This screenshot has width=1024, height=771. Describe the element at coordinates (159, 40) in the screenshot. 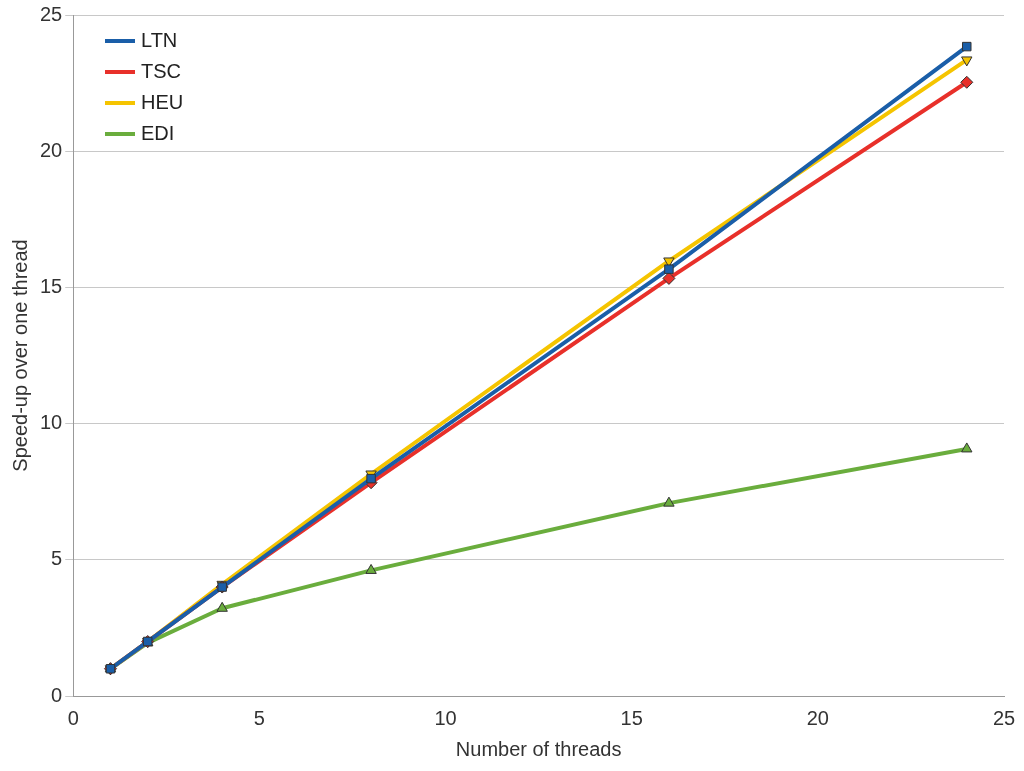

I see `legend-label: LTN` at that location.